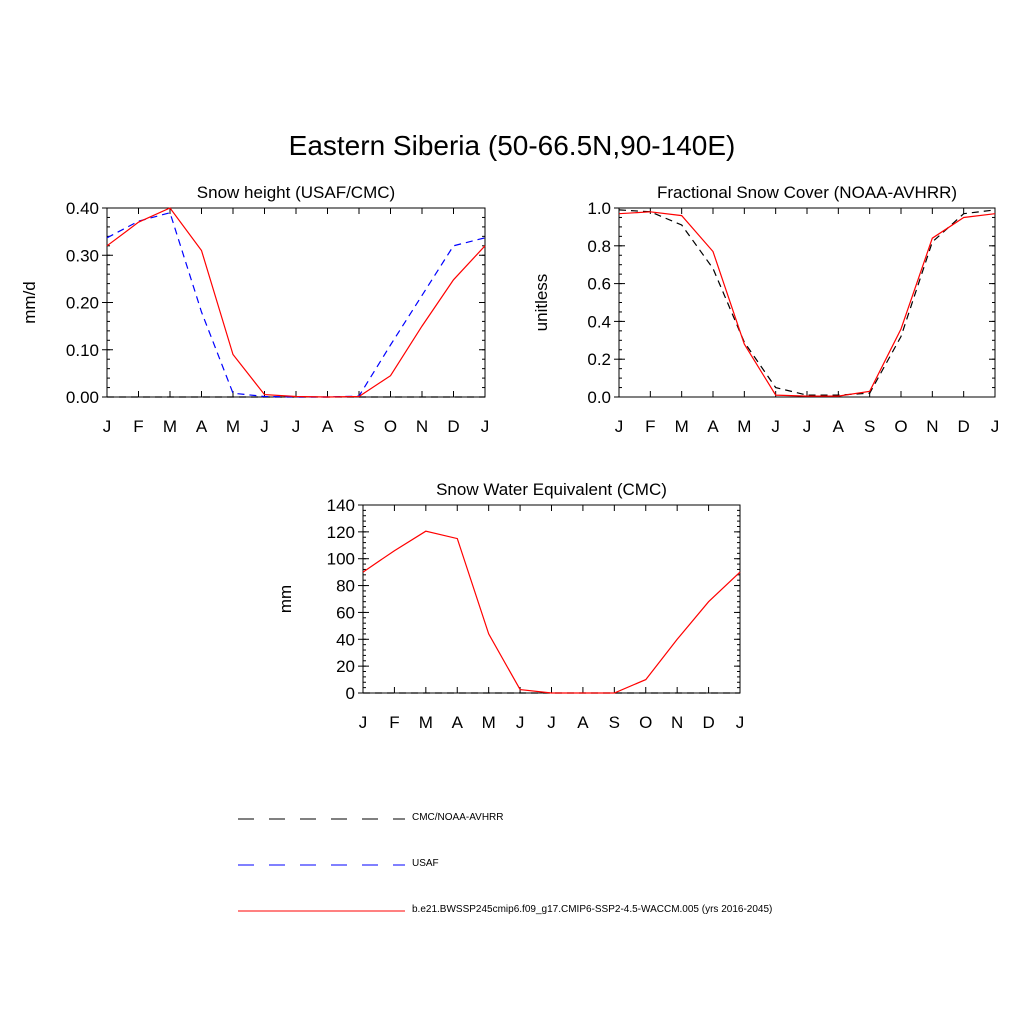 This screenshot has height=1024, width=1024. Describe the element at coordinates (599, 359) in the screenshot. I see `y-tick-label: 0.2` at that location.